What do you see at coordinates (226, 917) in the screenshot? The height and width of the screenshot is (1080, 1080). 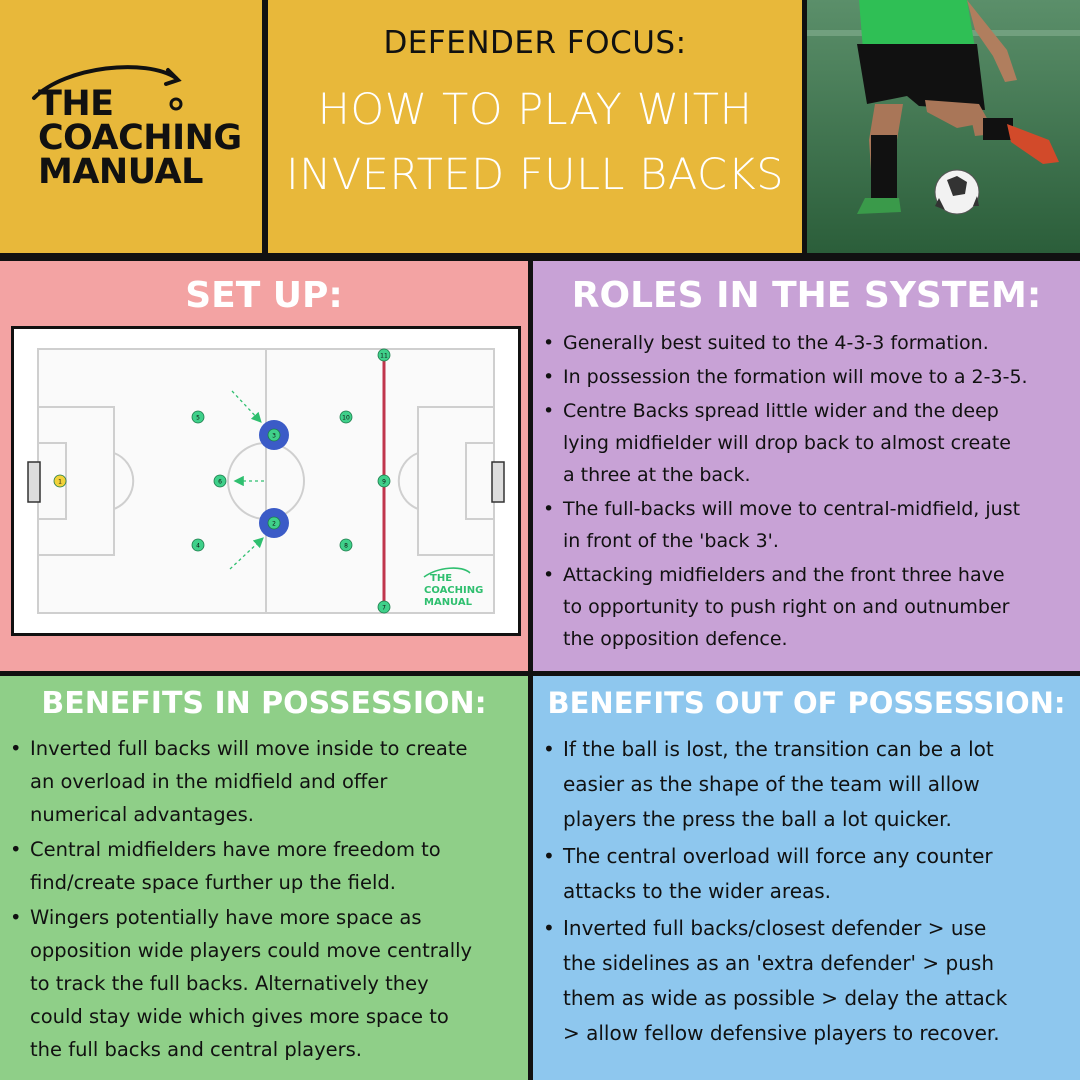 I see `bullet-line: Wingers potentially have more space as` at bounding box center [226, 917].